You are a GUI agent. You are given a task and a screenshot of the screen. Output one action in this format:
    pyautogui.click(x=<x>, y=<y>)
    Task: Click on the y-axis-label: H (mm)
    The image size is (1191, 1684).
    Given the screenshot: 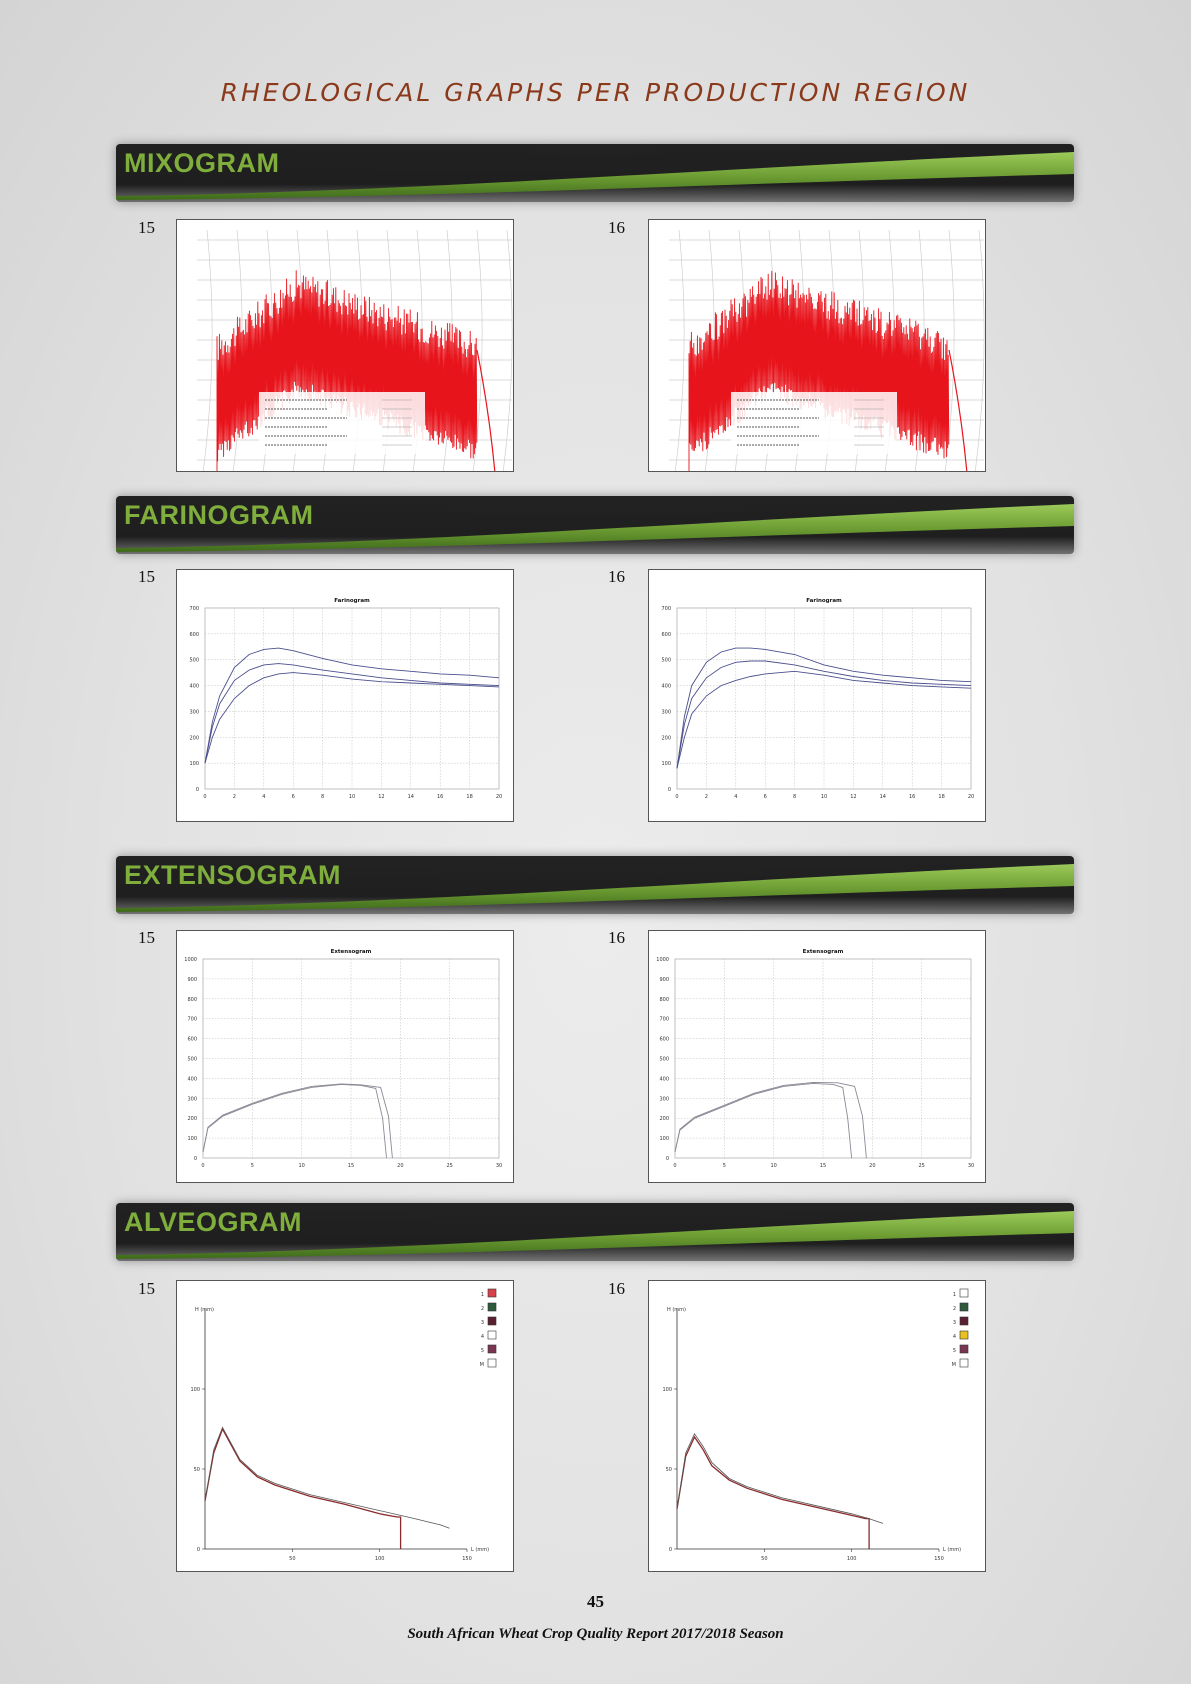 What is the action you would take?
    pyautogui.click(x=204, y=1310)
    